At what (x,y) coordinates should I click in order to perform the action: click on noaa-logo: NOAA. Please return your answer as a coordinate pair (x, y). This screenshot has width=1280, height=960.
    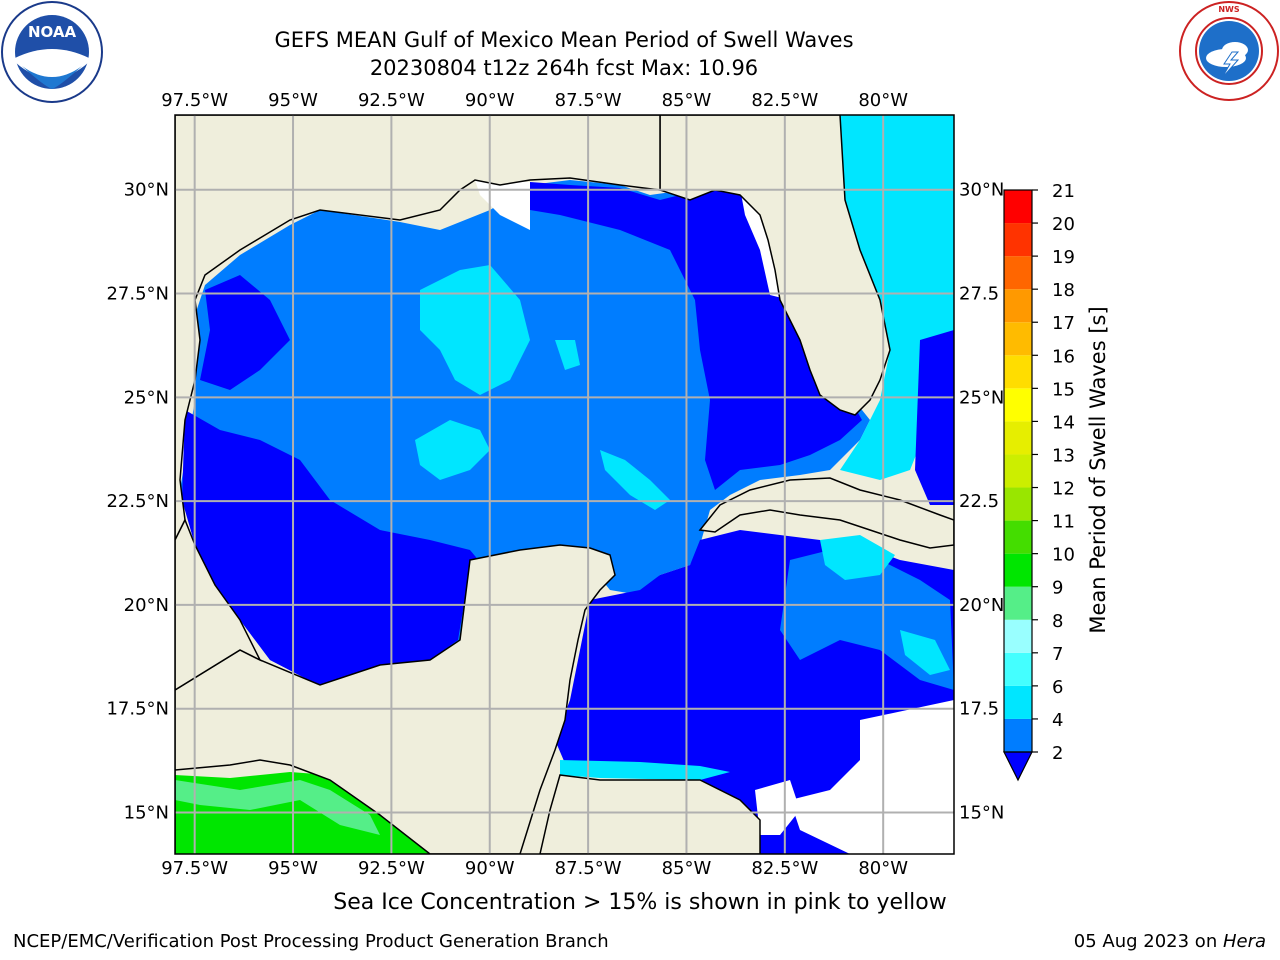
    Looking at the image, I should click on (52, 52).